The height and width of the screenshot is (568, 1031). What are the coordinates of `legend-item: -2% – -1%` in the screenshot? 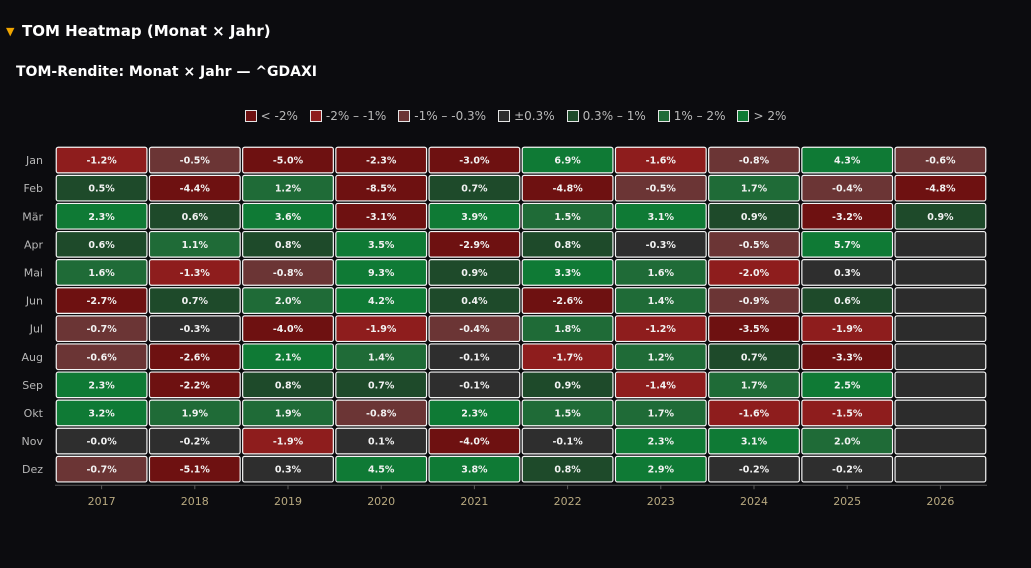 It's located at (347, 116).